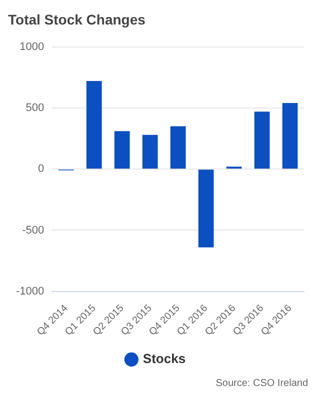  What do you see at coordinates (41, 169) in the screenshot?
I see `y-tick-label: 0` at bounding box center [41, 169].